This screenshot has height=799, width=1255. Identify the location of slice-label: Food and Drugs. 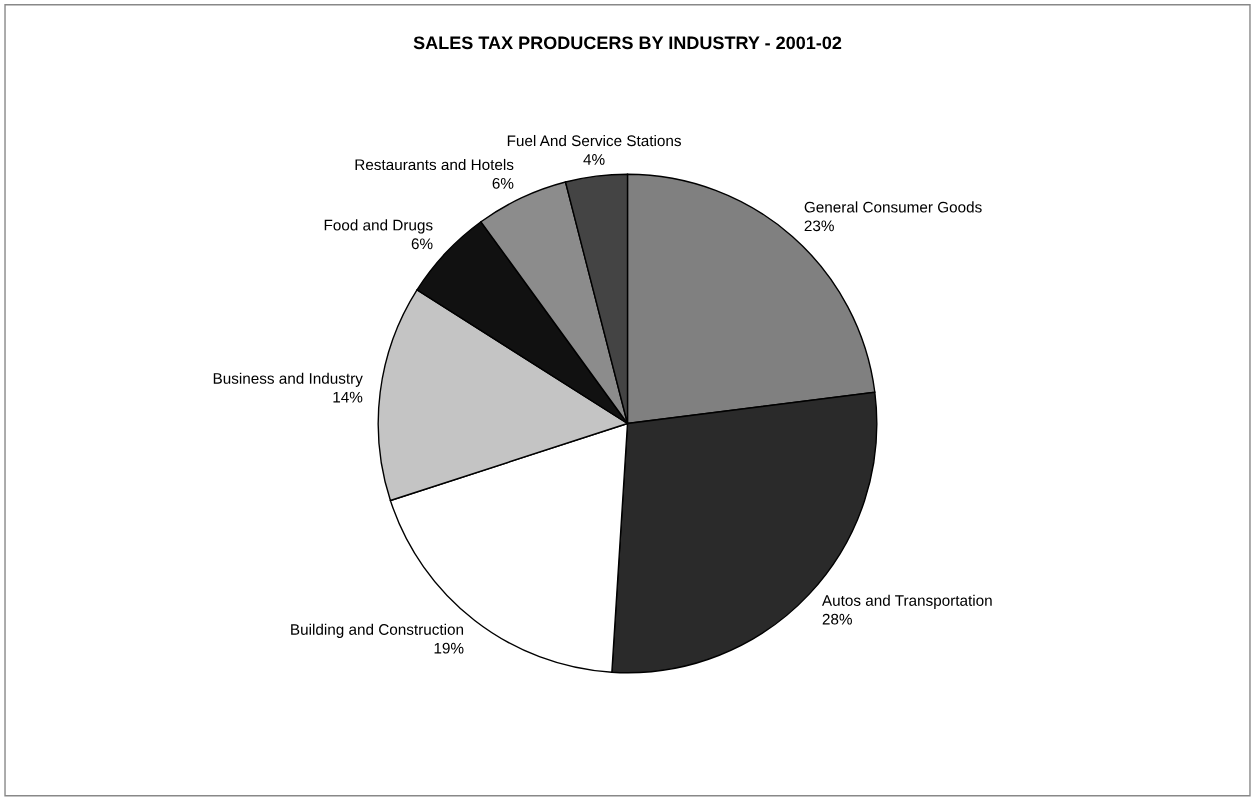
(378, 226).